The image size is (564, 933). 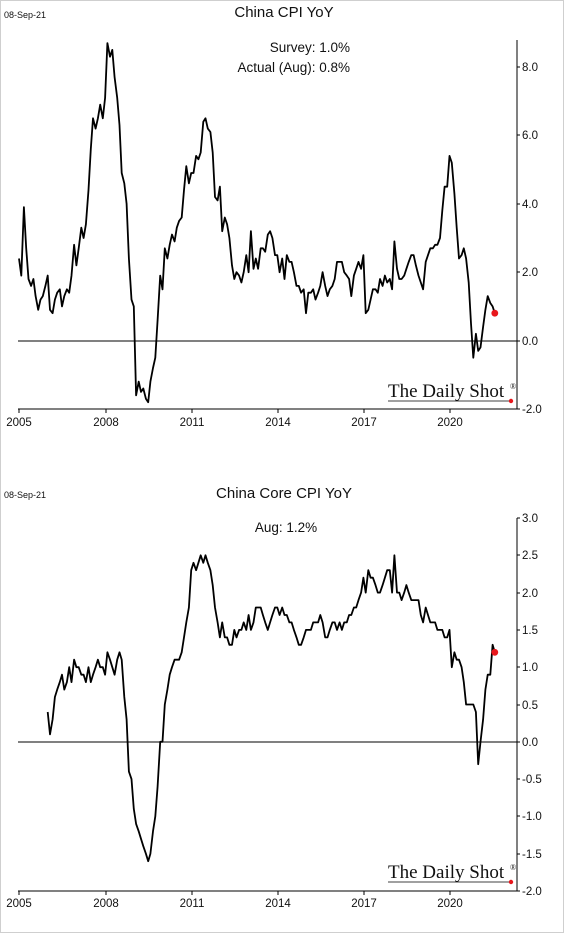 I want to click on chart-cpi-title: China CPI YoY, so click(x=283, y=12).